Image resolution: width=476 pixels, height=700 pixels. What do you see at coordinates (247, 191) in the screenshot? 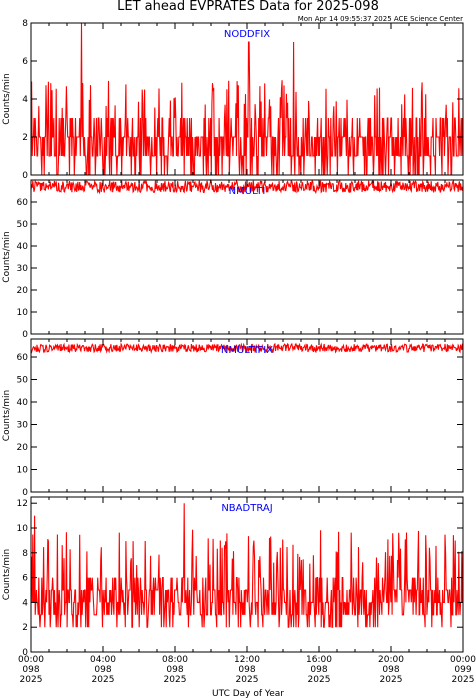
I see `series-label: NMULTI` at bounding box center [247, 191].